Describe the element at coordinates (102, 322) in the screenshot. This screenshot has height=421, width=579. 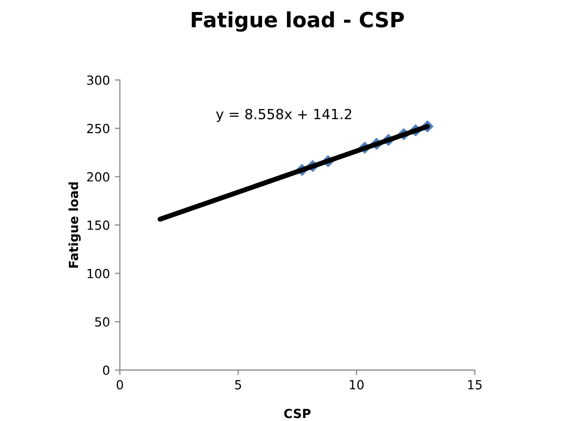
I see `y-tick-label: 50` at that location.